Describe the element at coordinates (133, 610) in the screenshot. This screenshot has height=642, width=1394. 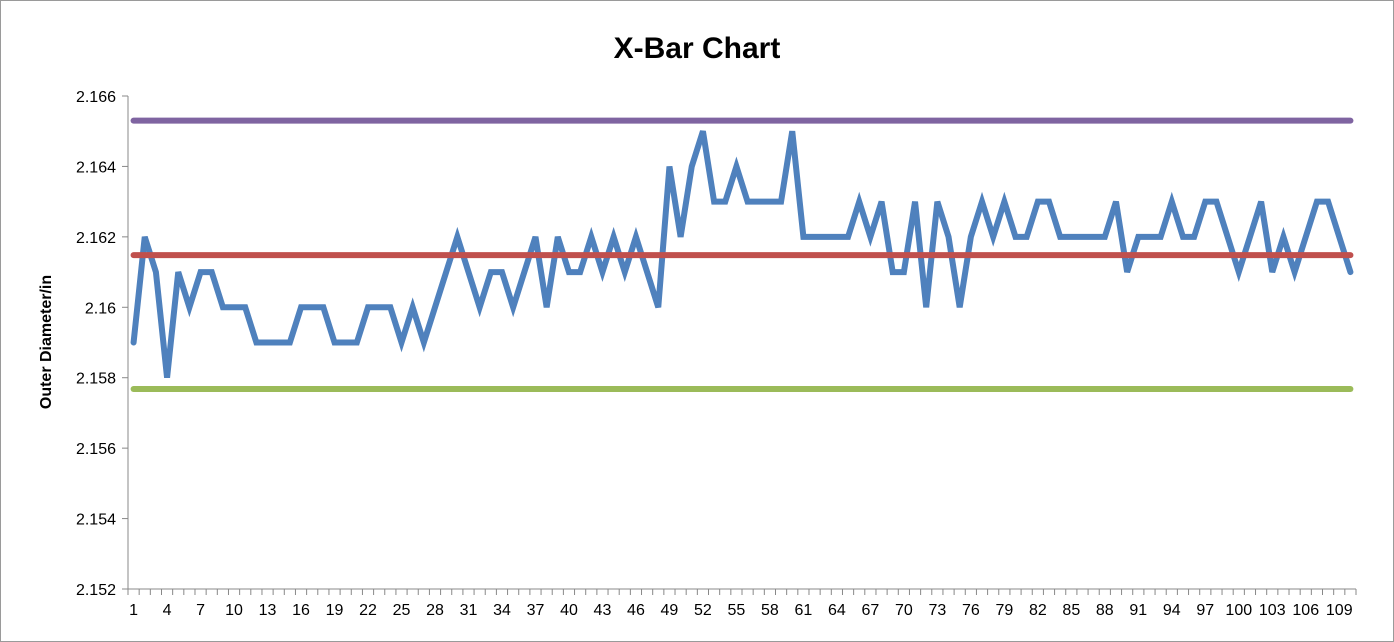
I see `x-tick-label: 1` at that location.